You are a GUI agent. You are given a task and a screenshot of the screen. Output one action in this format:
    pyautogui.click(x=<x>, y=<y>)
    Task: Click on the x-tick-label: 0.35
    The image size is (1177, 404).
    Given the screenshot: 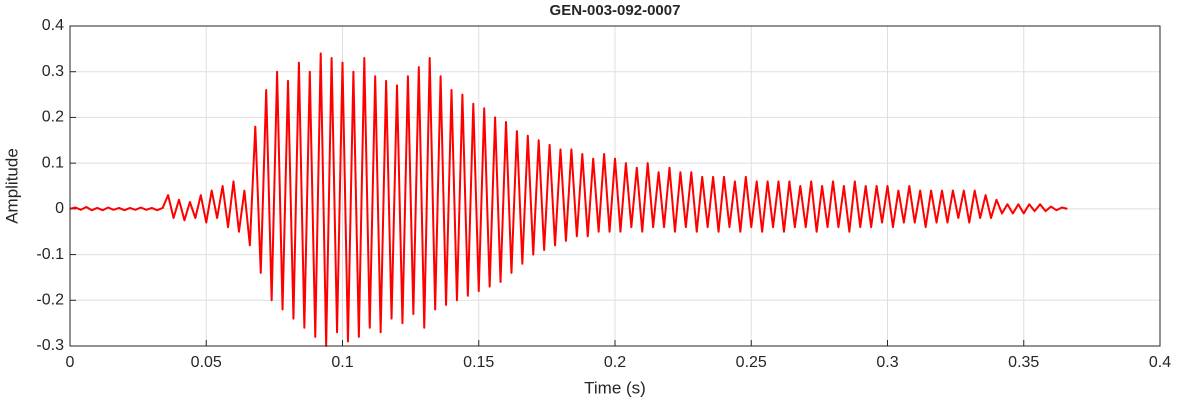 What is the action you would take?
    pyautogui.click(x=1023, y=362)
    